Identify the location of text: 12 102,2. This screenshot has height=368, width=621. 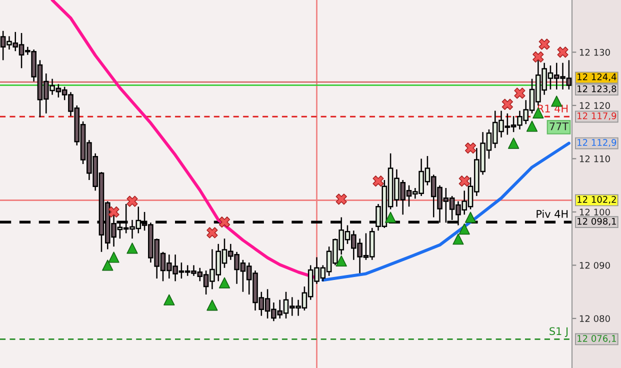
(597, 200).